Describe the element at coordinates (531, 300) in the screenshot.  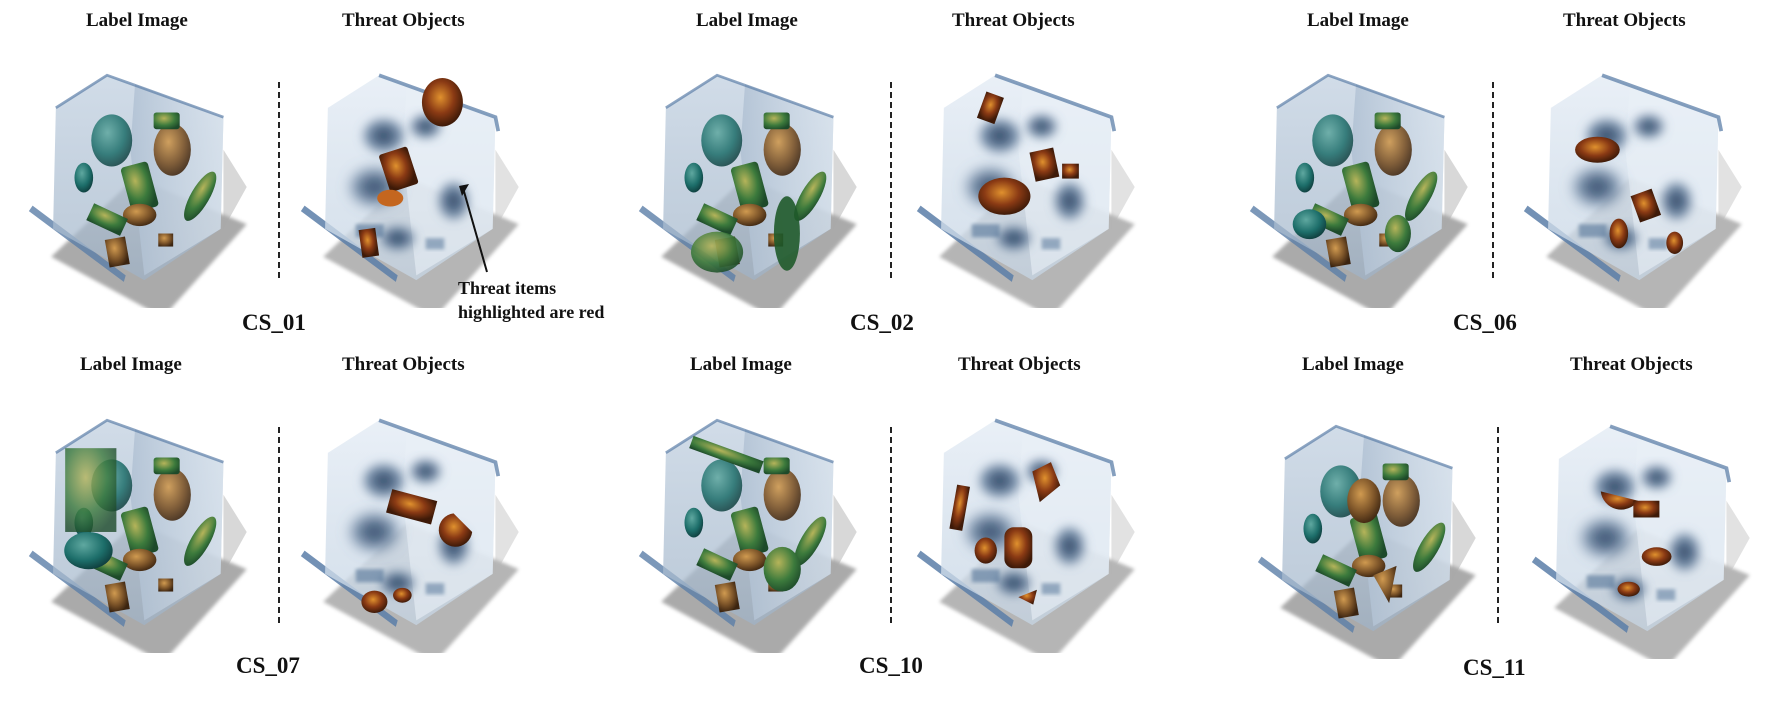
I see `annotation-note: Threat items highlighted are red` at that location.